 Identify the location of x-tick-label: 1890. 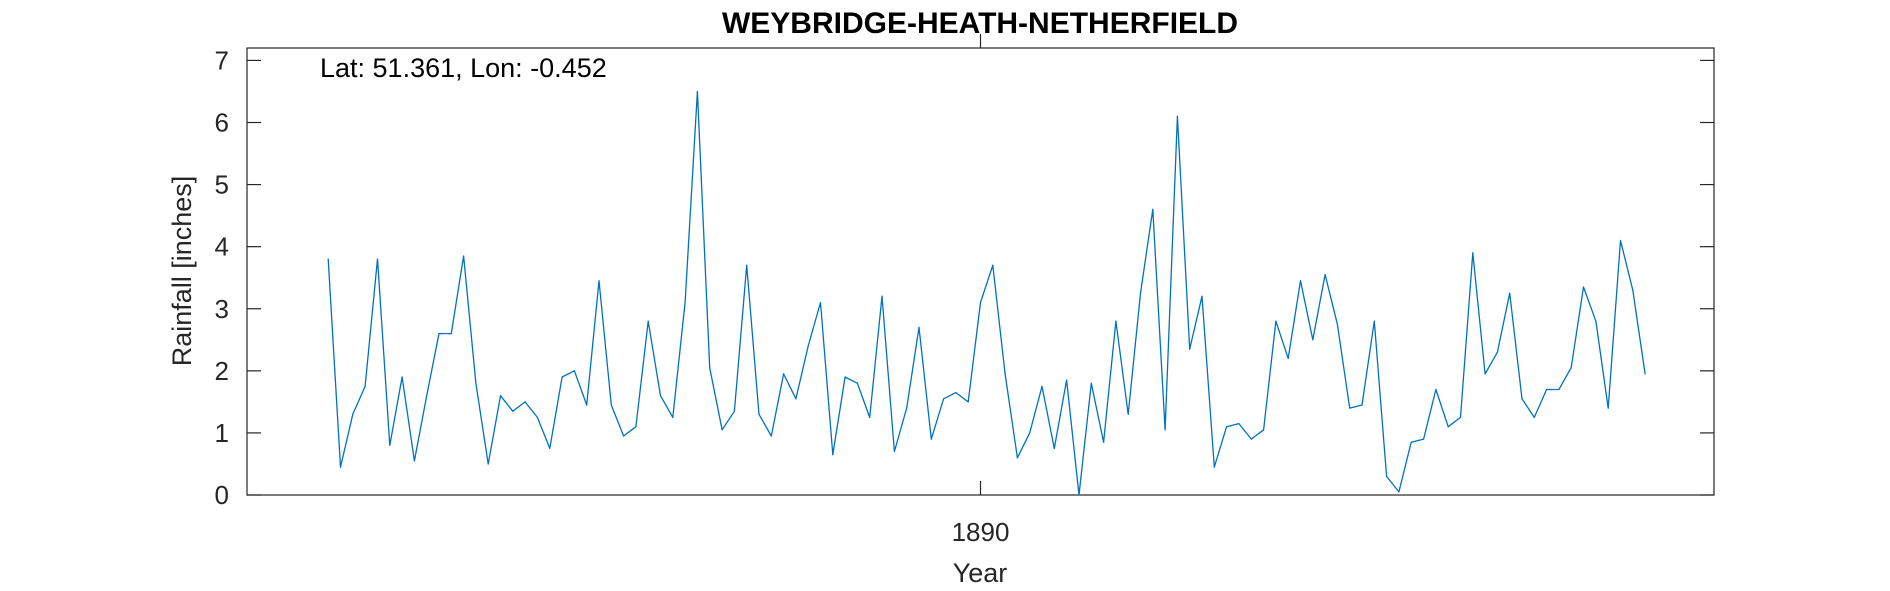
(981, 532).